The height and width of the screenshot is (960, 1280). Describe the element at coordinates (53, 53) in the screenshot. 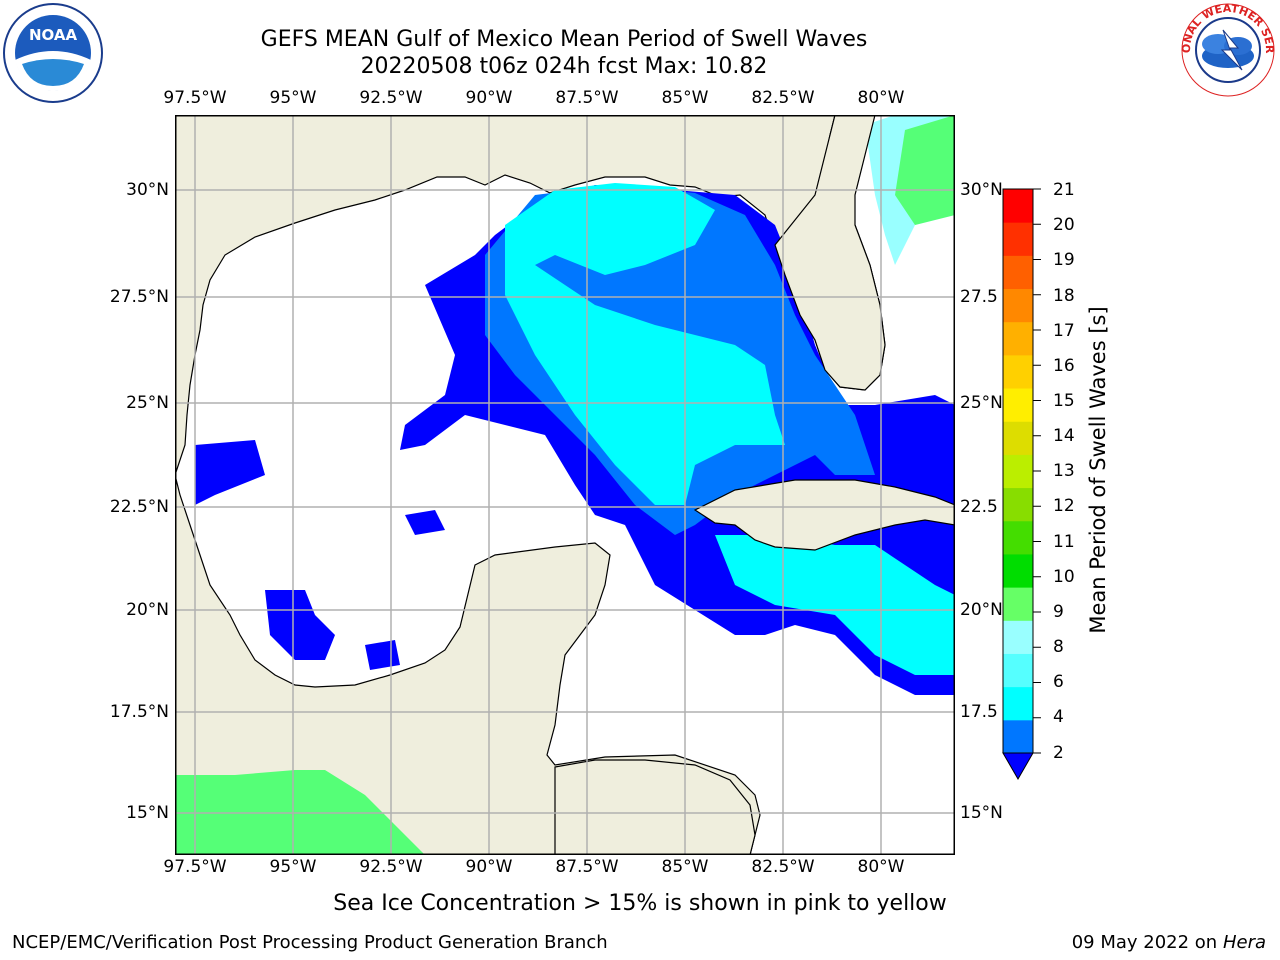

I see `noaa-logo: NOAA` at that location.